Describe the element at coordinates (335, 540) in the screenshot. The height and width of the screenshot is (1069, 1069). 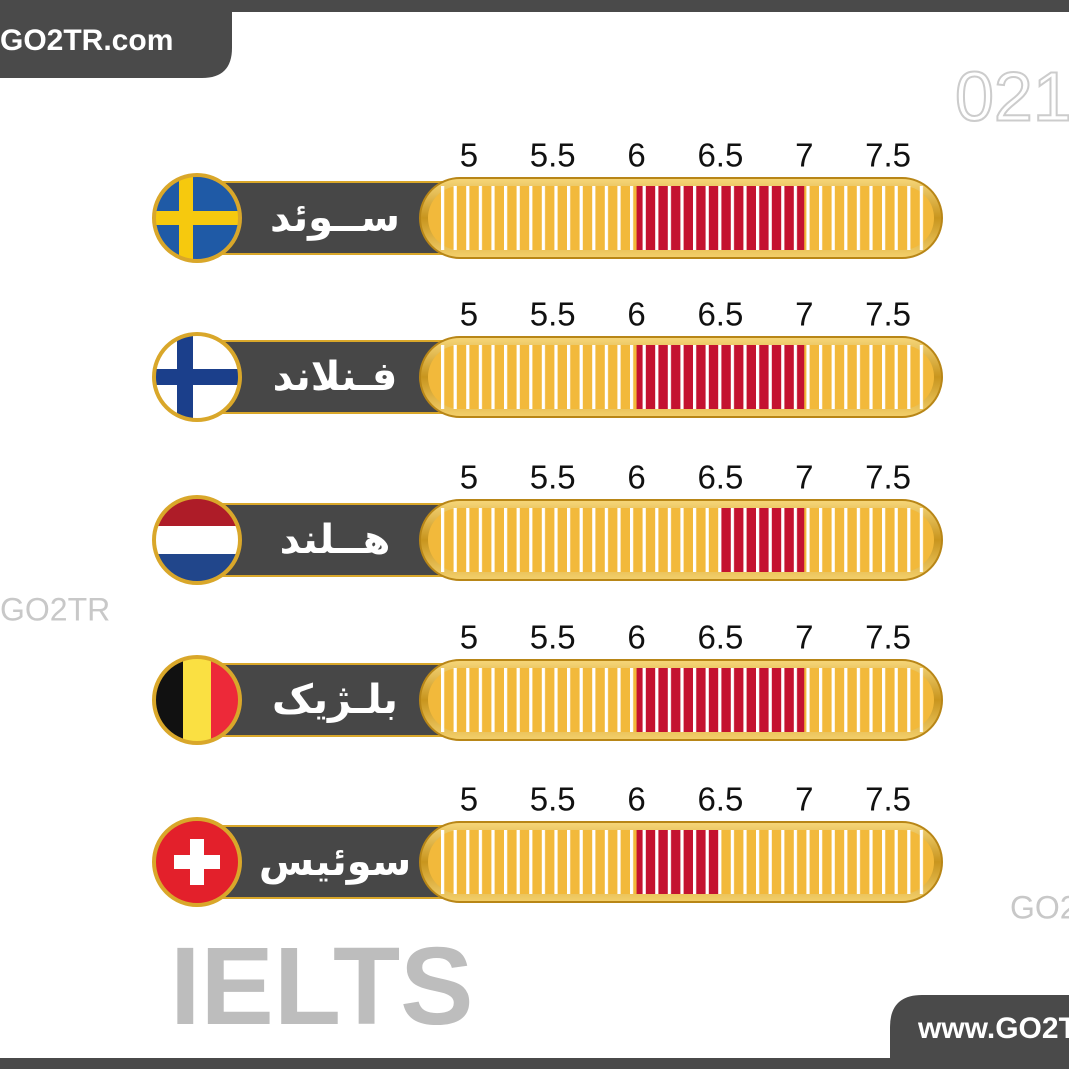
I see `country-name: هــلند` at that location.